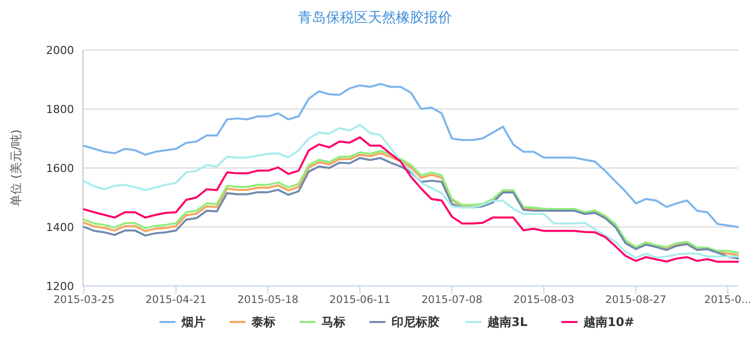 This screenshot has width=750, height=342. Describe the element at coordinates (60, 227) in the screenshot. I see `y-tick-label: 1400` at that location.